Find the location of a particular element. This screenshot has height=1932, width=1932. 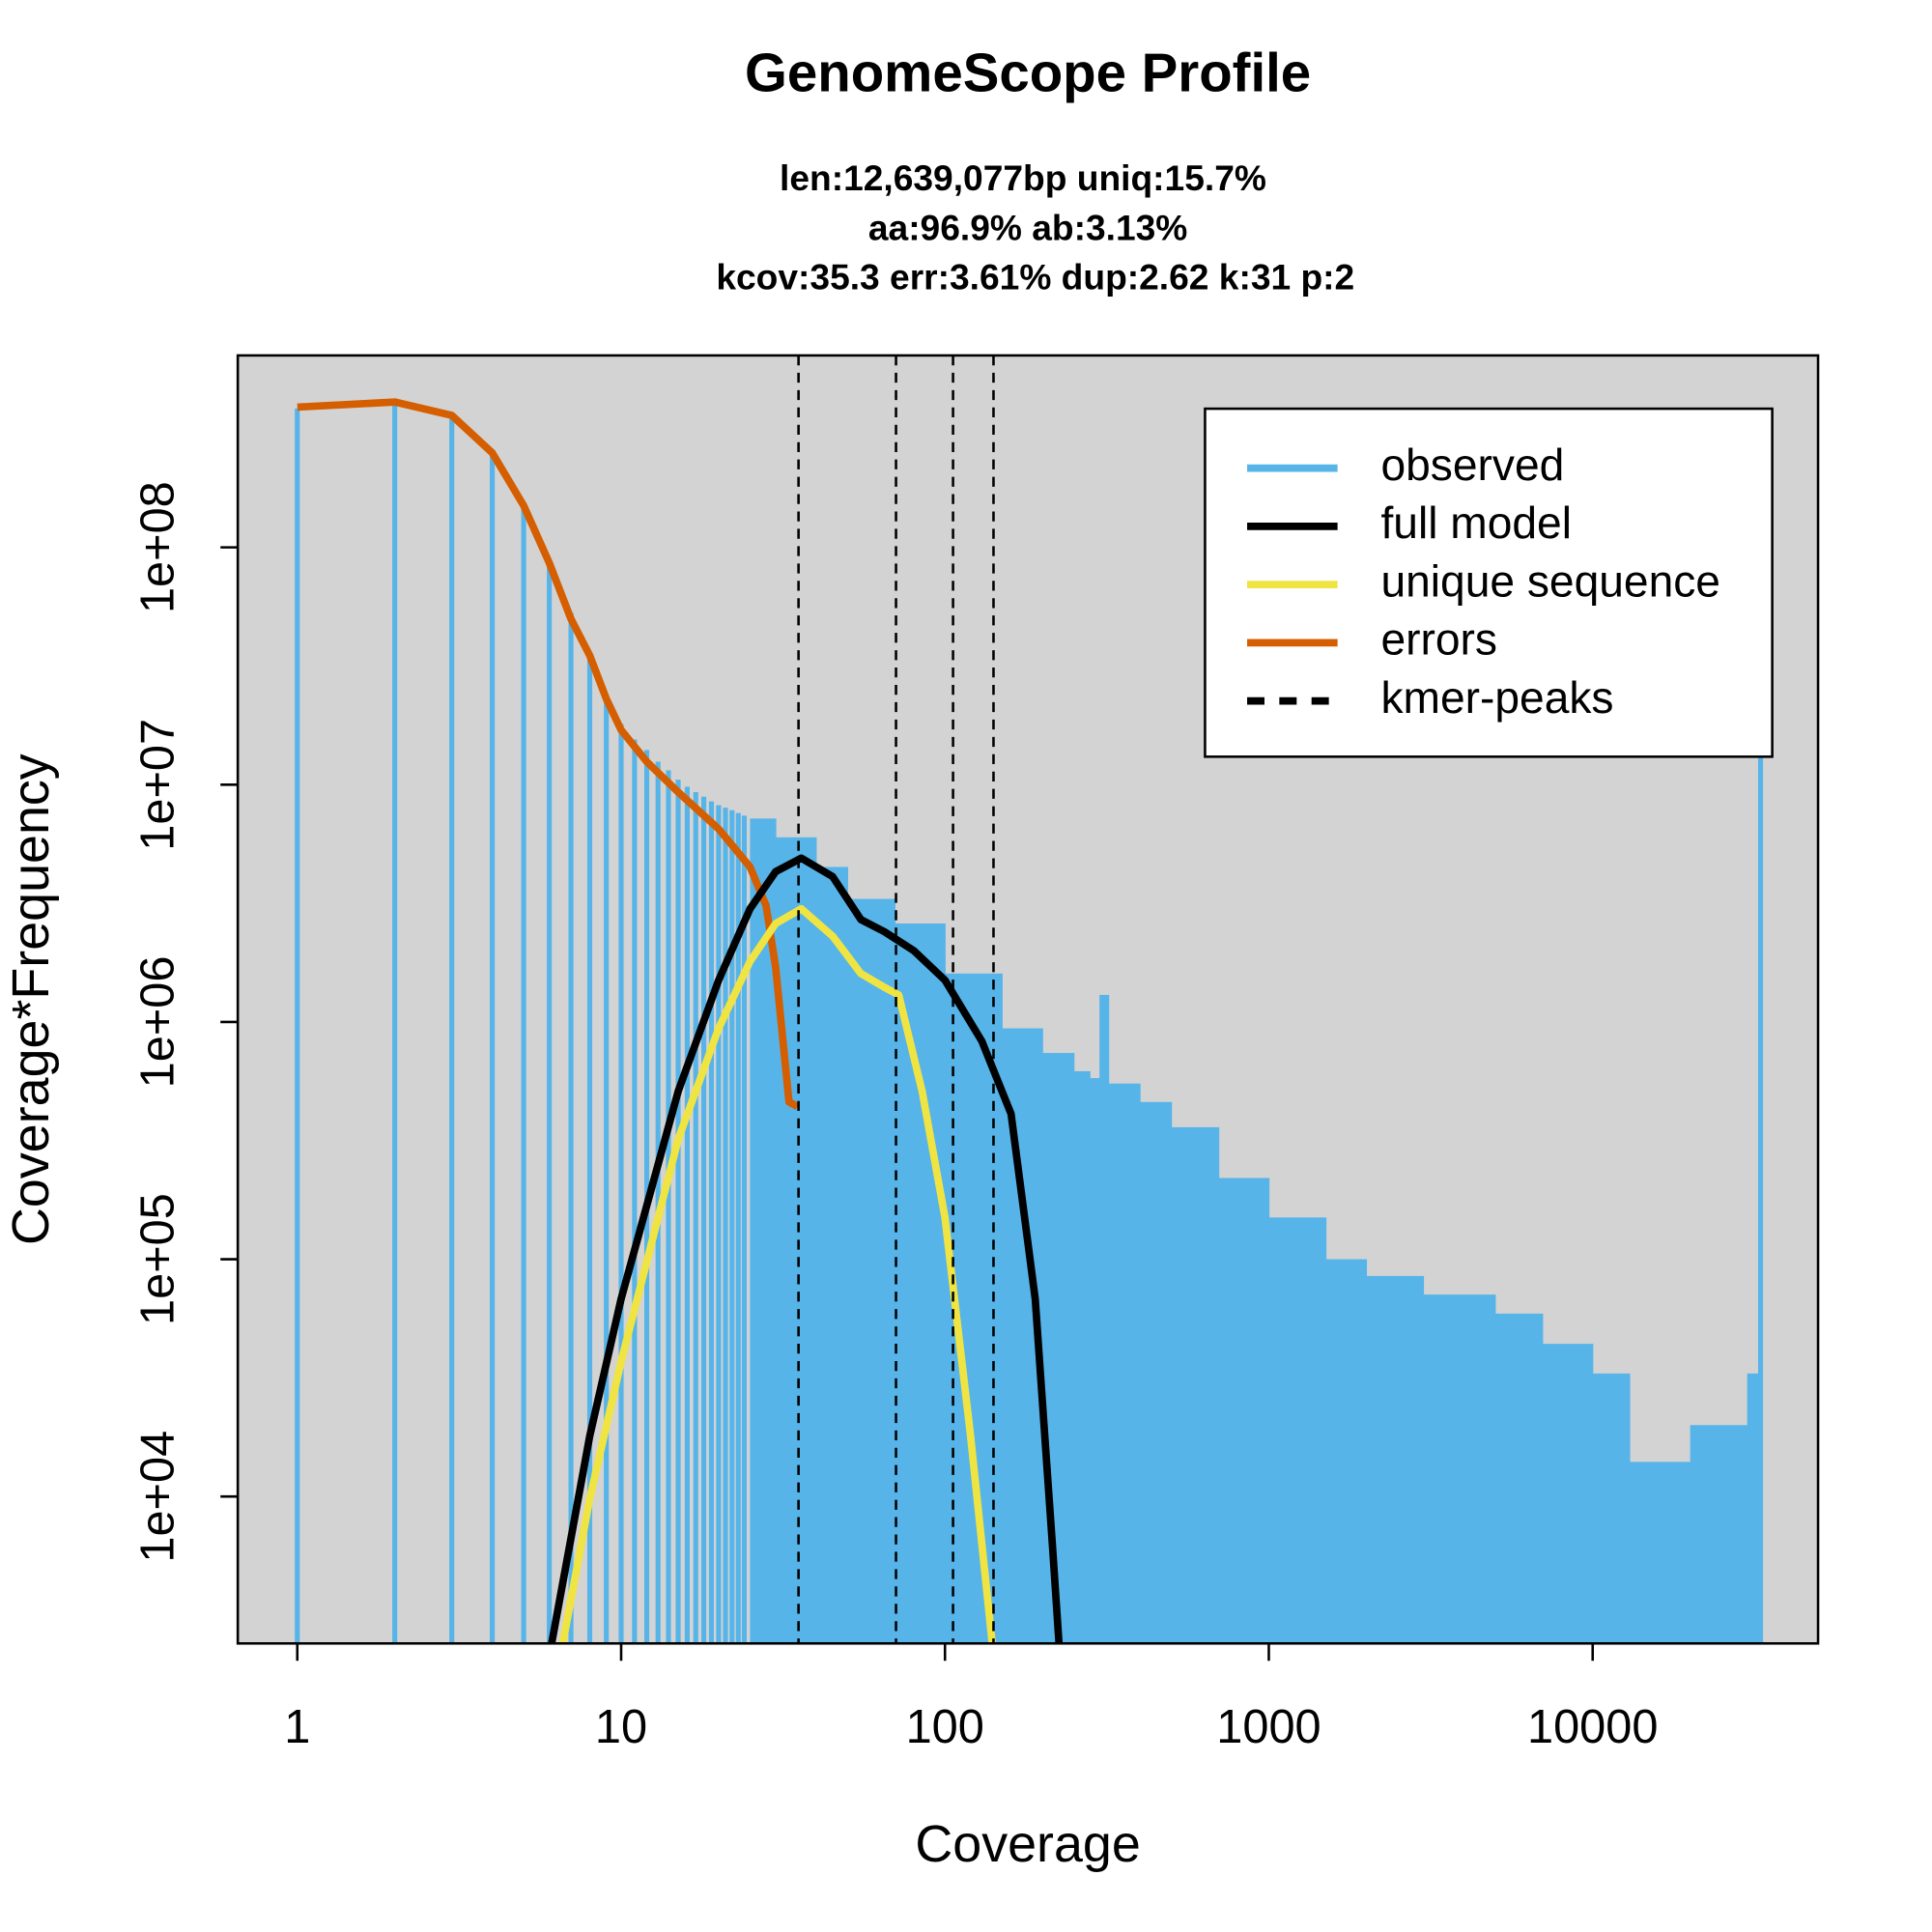

subtitle: len:12,639,077bp uniq:15.7% is located at coordinates (1023, 177).